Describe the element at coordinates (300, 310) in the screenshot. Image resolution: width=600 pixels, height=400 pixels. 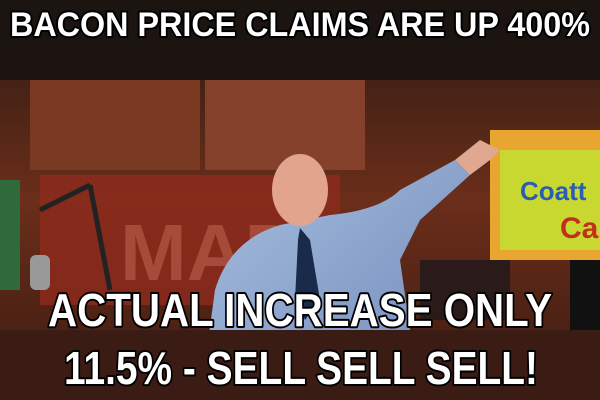
I see `bottom-text: ACTUAL INCREASE ONLY` at that location.